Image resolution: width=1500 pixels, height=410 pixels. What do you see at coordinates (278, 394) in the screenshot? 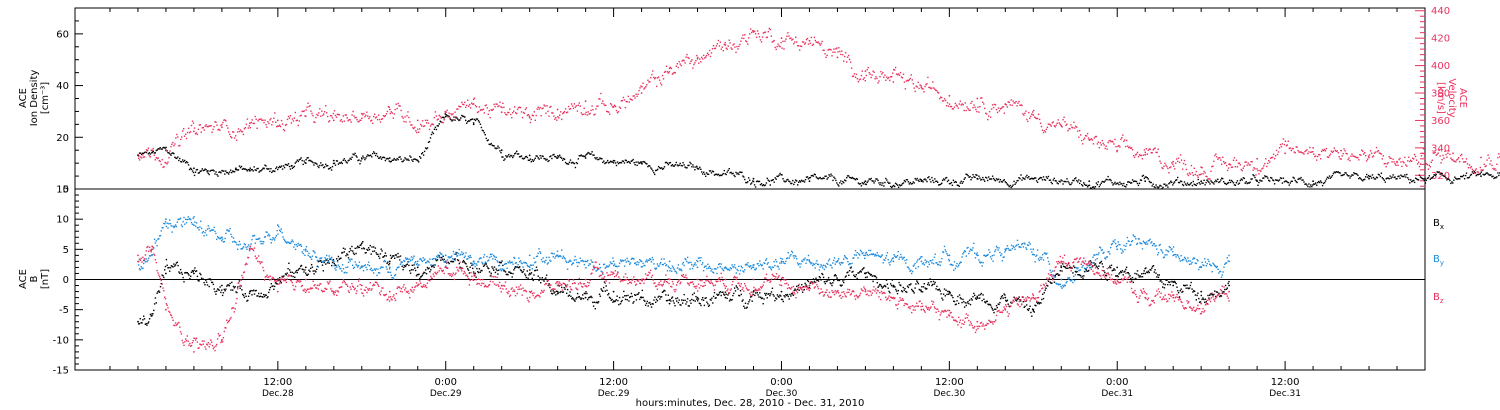
I see `x-tick-date-label: Dec.28` at bounding box center [278, 394].